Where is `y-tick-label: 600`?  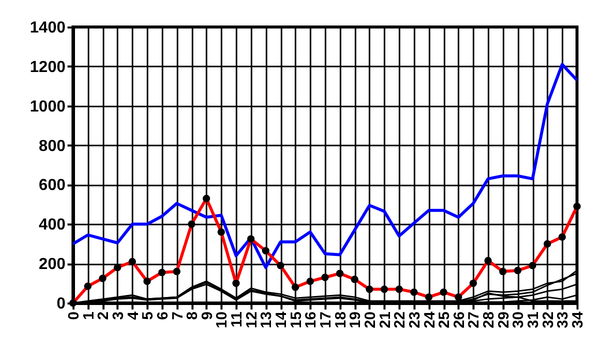
y-tick-label: 600 is located at coordinates (52, 185).